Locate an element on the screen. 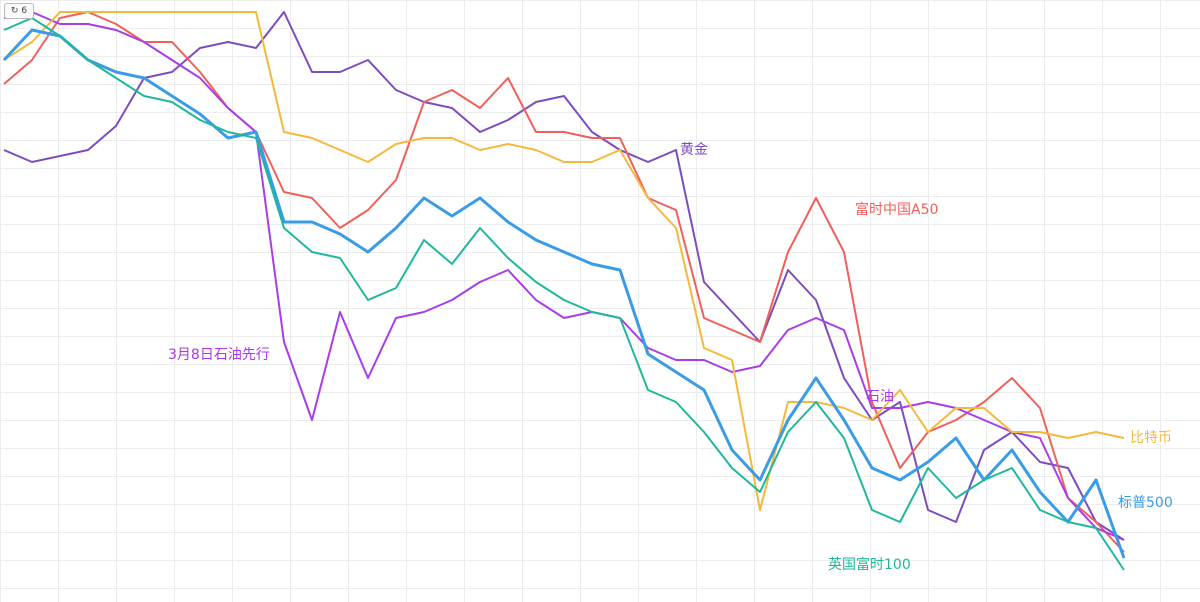 The height and width of the screenshot is (602, 1200). series-label: 英国富时100 is located at coordinates (869, 564).